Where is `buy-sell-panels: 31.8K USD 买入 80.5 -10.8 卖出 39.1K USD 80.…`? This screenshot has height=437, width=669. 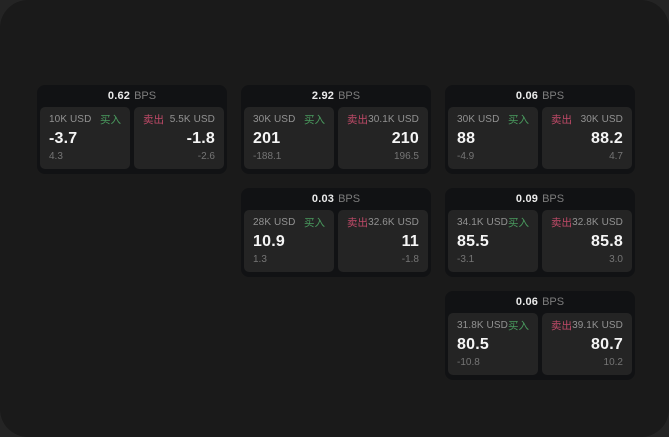
buy-sell-panels: 31.8K USD 买入 80.5 -10.8 卖出 39.1K USD 80.… is located at coordinates (540, 344).